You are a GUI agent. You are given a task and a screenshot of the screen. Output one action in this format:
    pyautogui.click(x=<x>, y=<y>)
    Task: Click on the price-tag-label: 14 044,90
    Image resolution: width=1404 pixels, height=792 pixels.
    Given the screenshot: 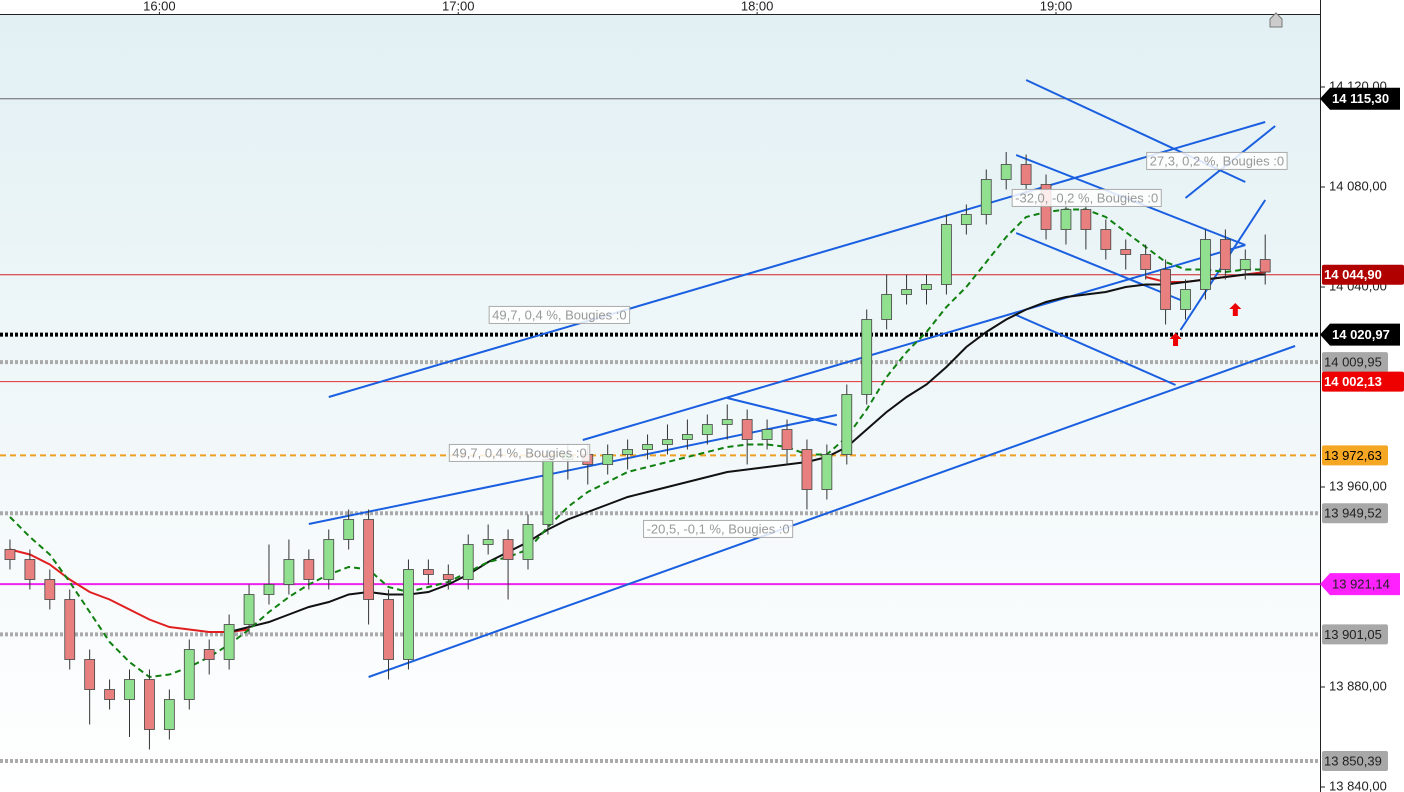 What is the action you would take?
    pyautogui.click(x=1353, y=274)
    